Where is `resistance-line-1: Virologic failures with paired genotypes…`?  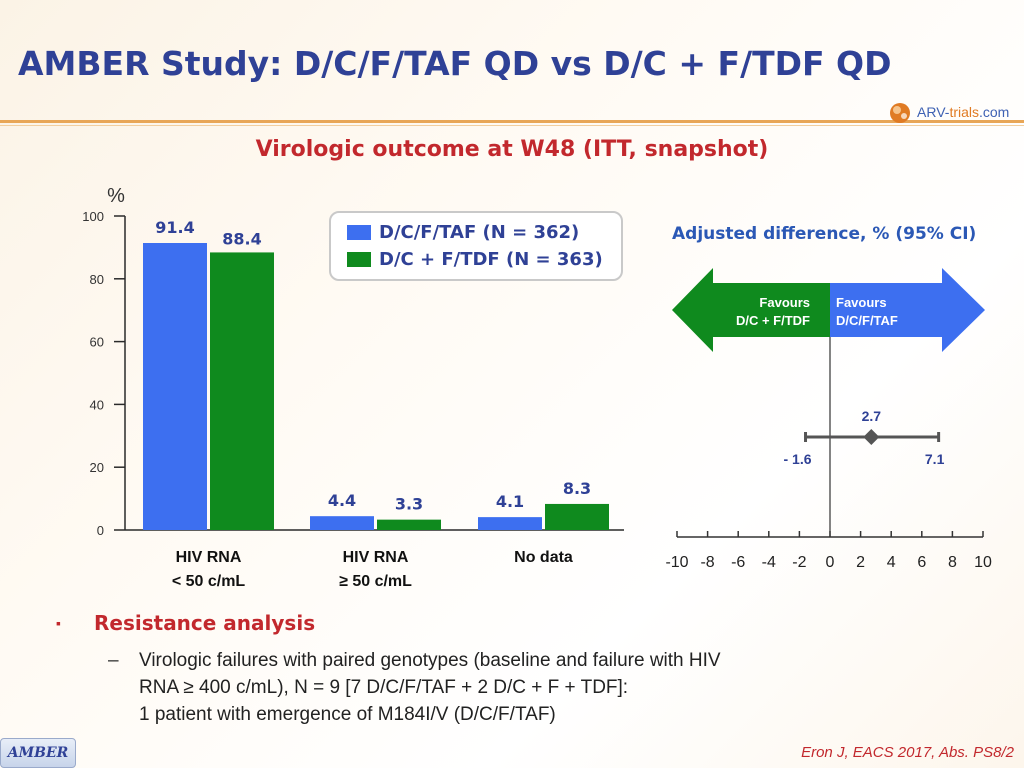 resistance-line-1: Virologic failures with paired genotypes… is located at coordinates (430, 660).